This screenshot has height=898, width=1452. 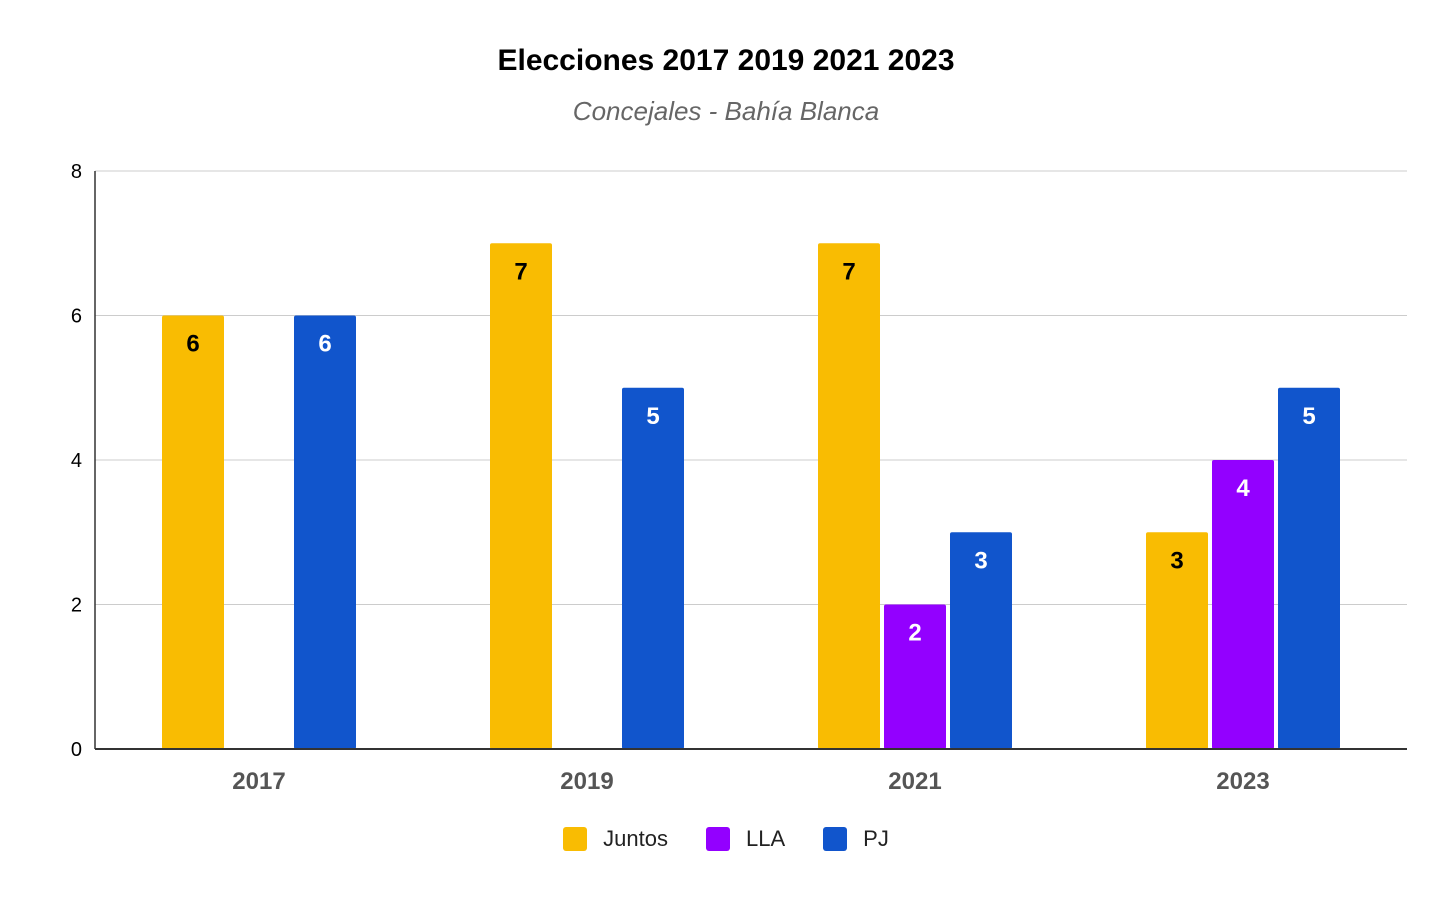 What do you see at coordinates (653, 568) in the screenshot?
I see `bar-pj-2019` at bounding box center [653, 568].